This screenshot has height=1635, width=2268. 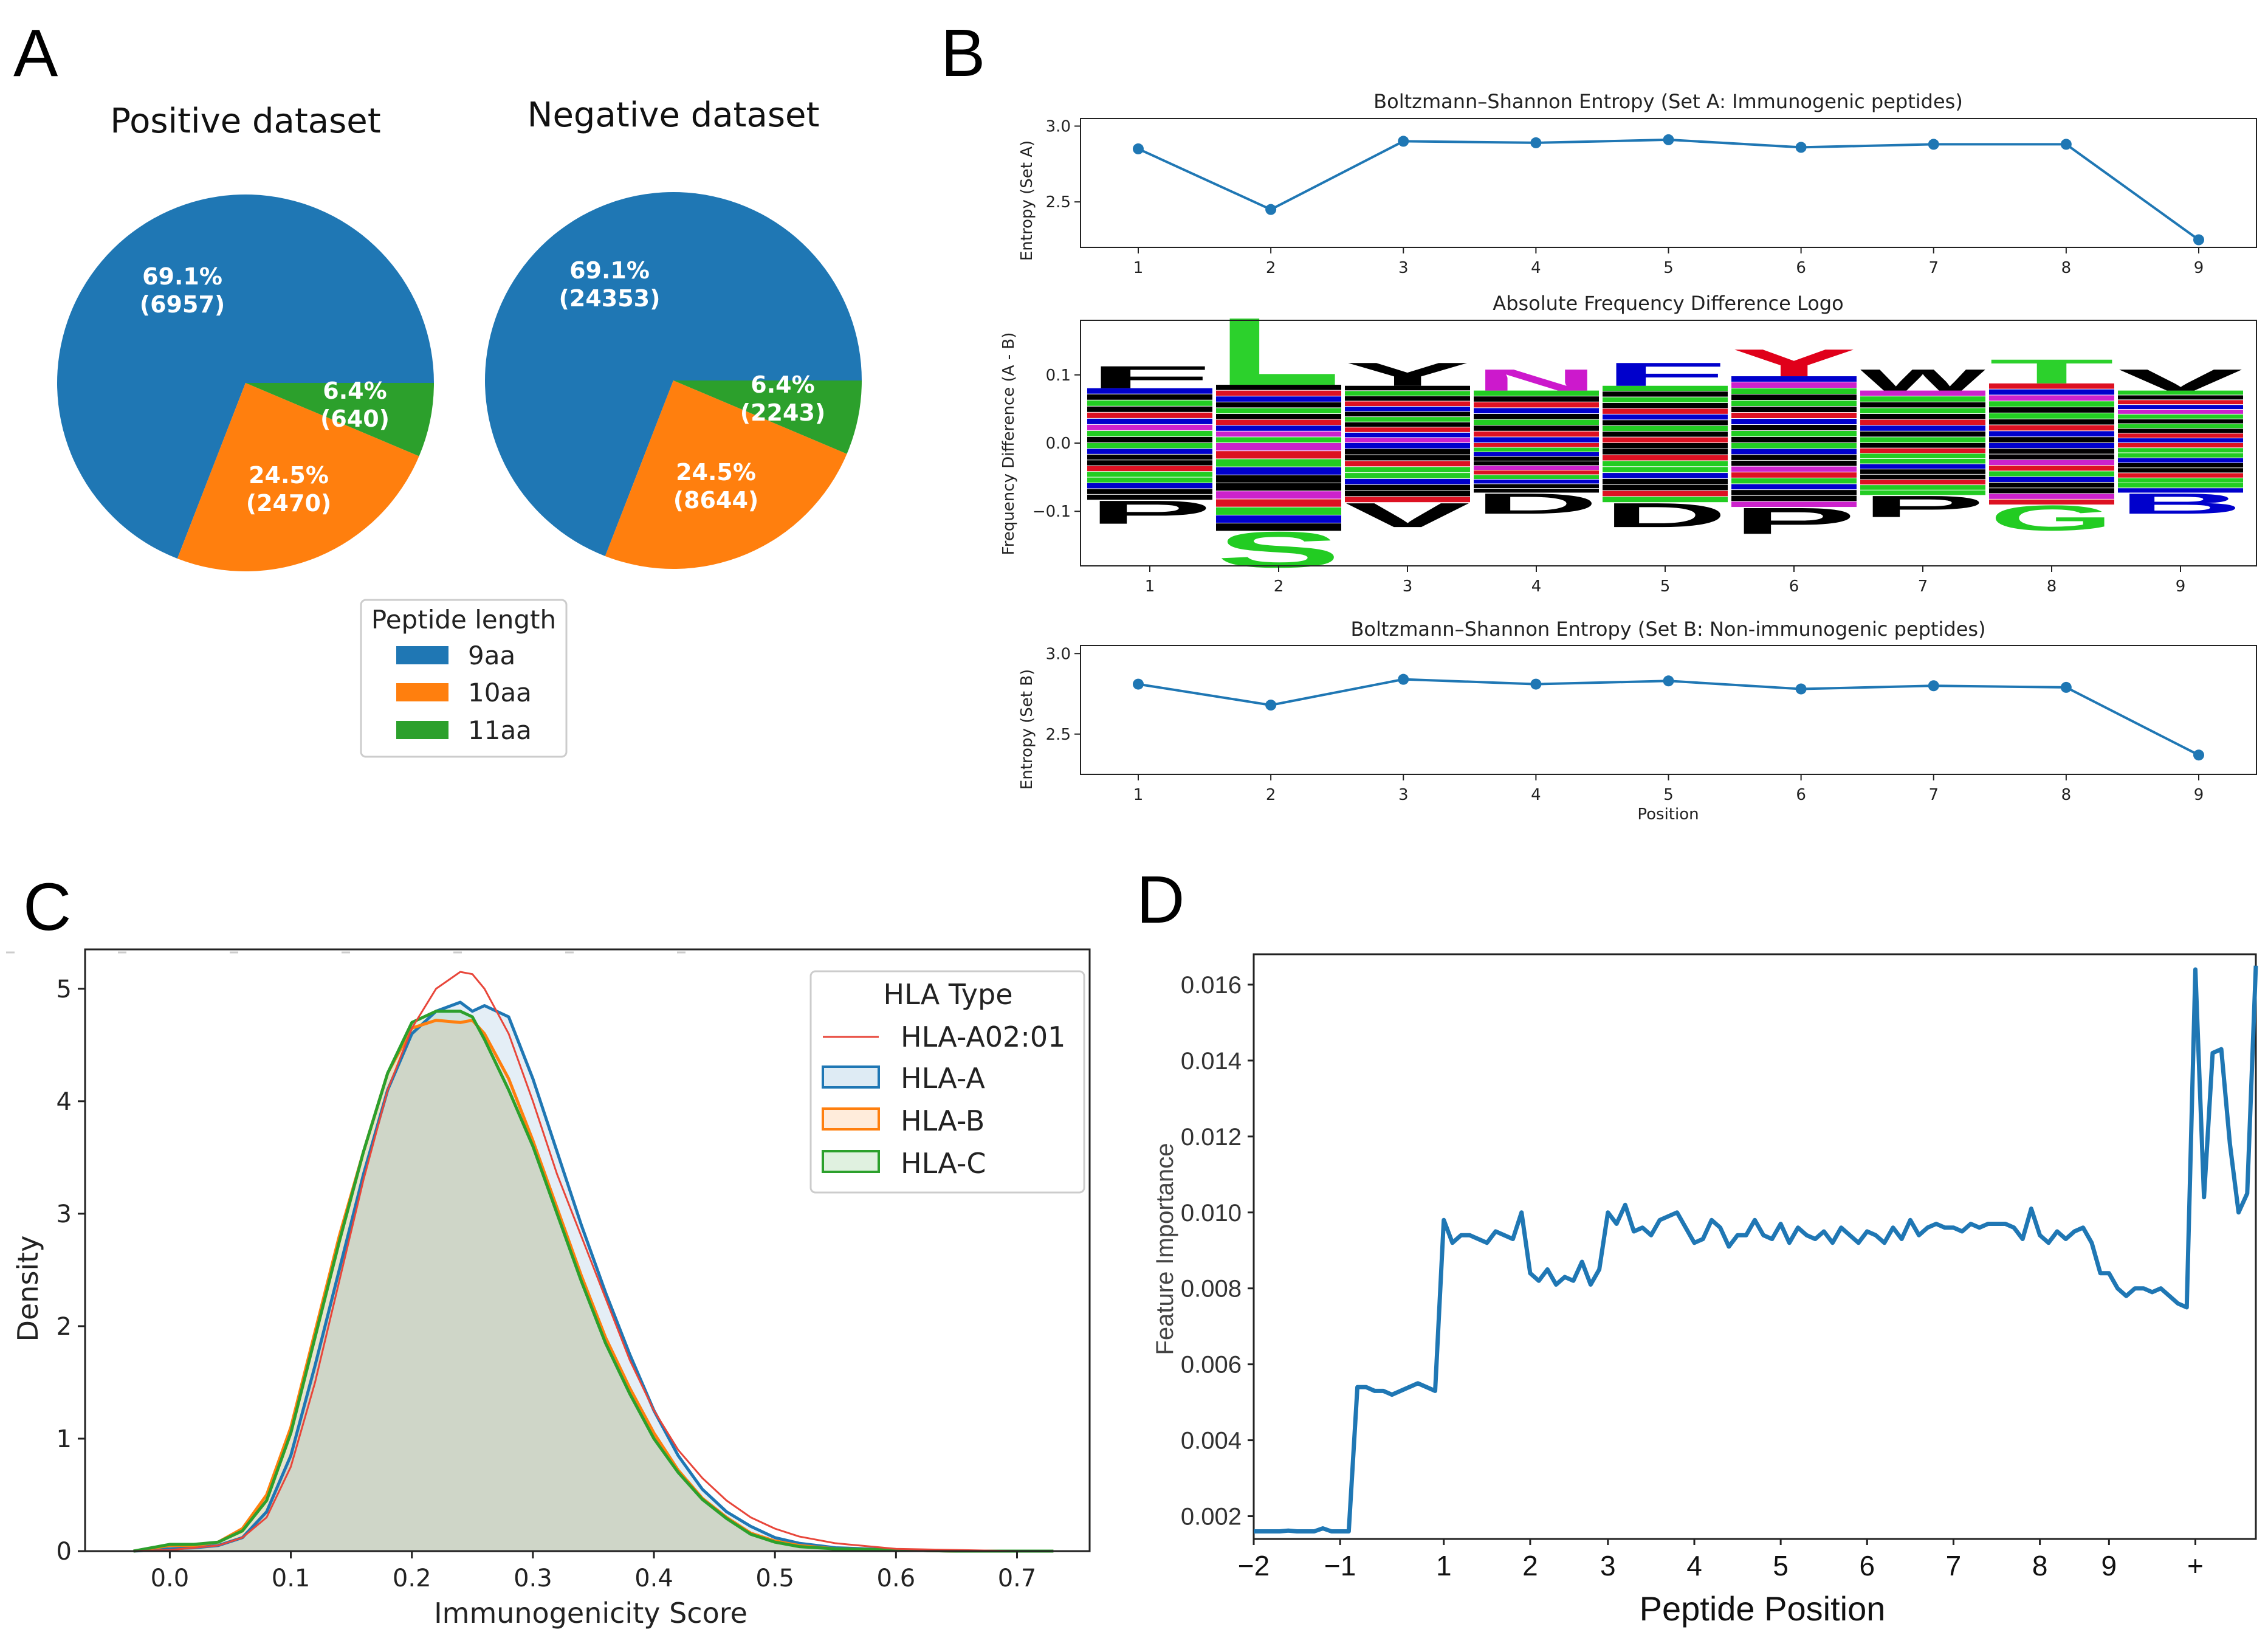 I want to click on pie-legend-title: Peptide length, so click(x=464, y=620).